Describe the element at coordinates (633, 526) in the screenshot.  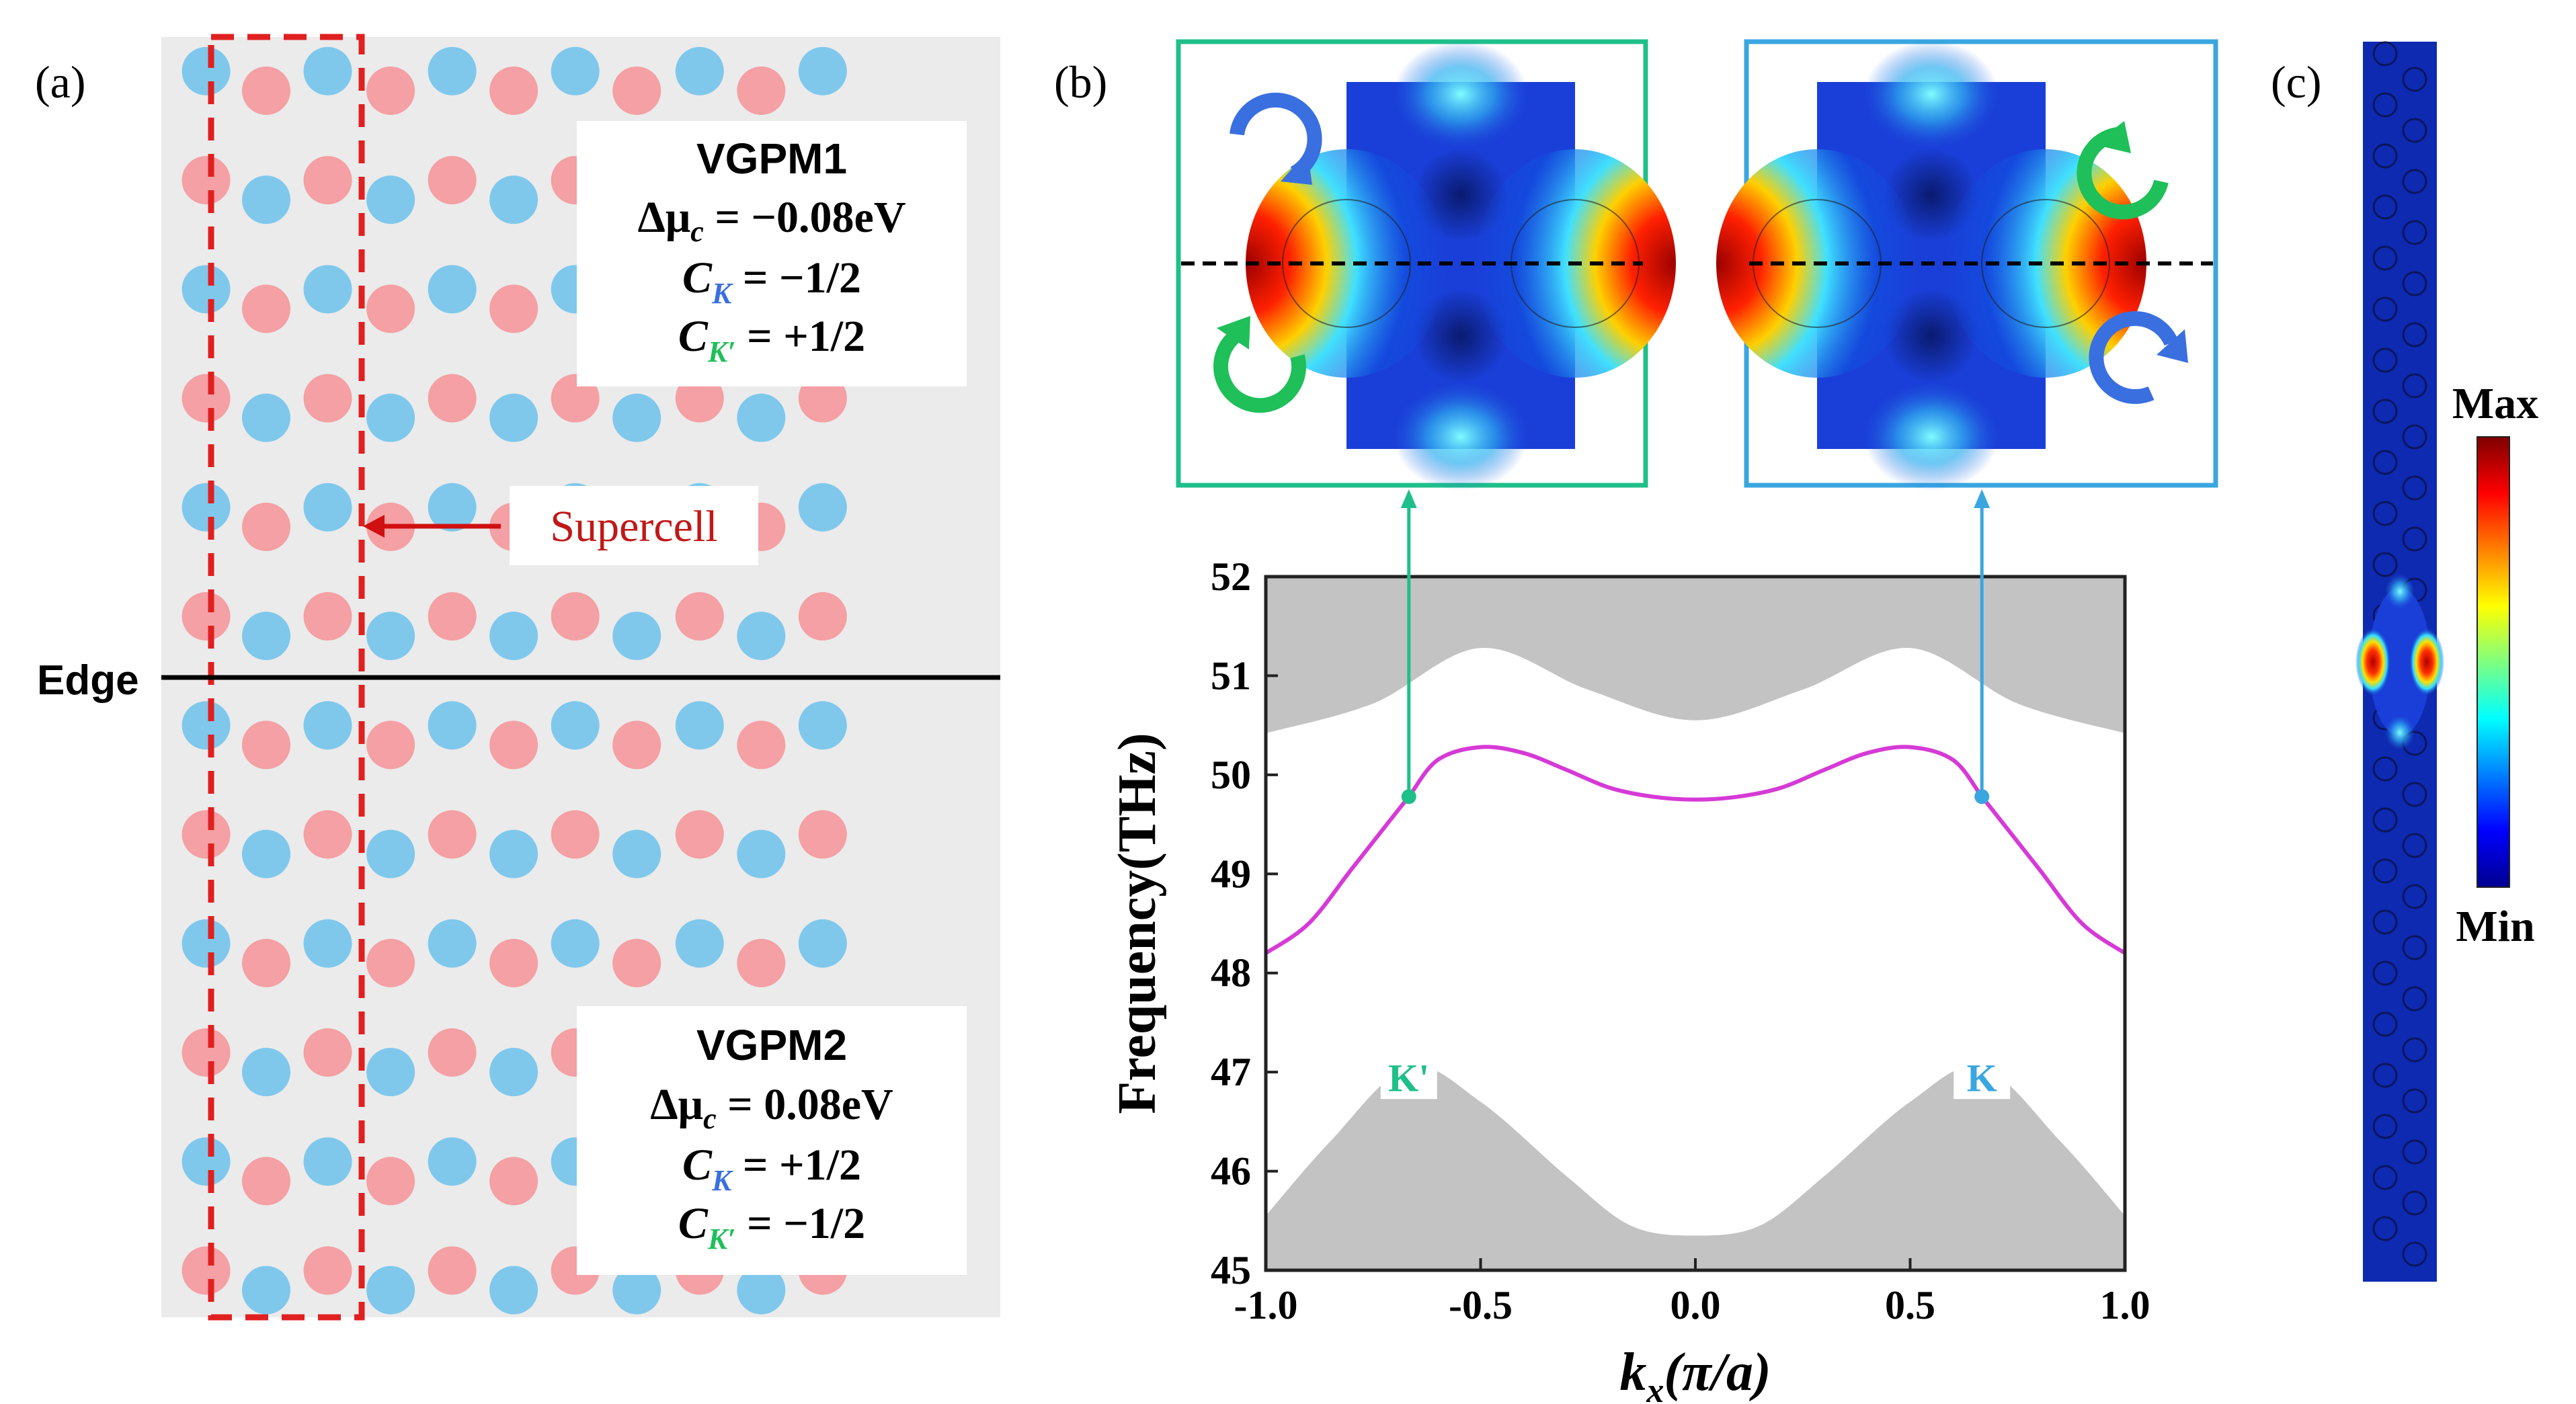
I see `supercell-label: Supercell` at that location.